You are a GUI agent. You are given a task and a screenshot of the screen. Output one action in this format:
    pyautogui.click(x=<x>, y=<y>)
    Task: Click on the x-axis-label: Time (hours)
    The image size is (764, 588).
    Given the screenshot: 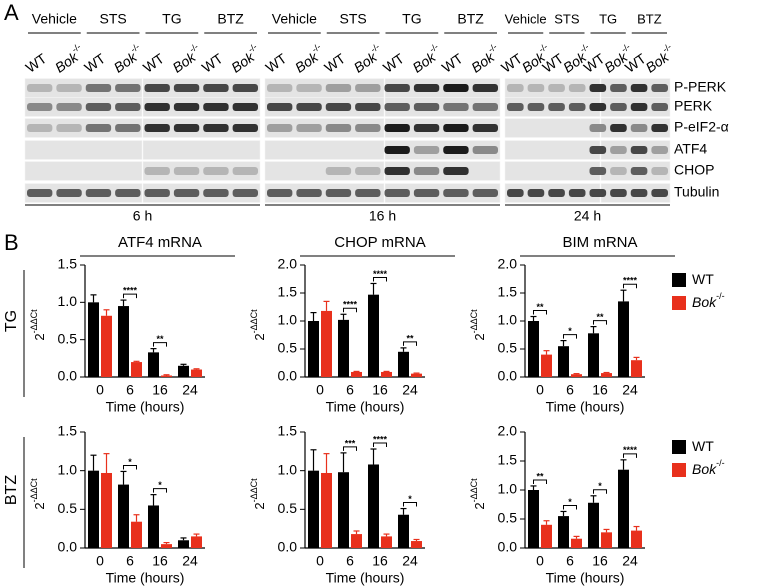 What is the action you would take?
    pyautogui.click(x=585, y=578)
    